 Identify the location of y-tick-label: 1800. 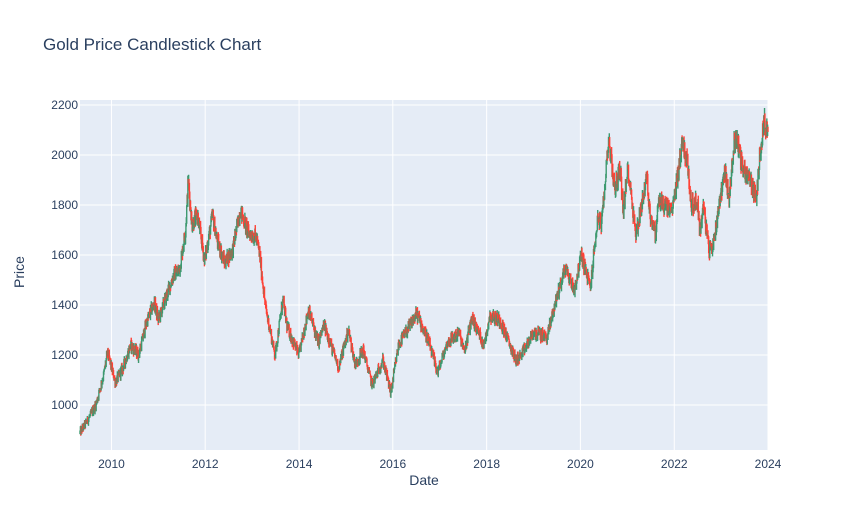
(64, 205).